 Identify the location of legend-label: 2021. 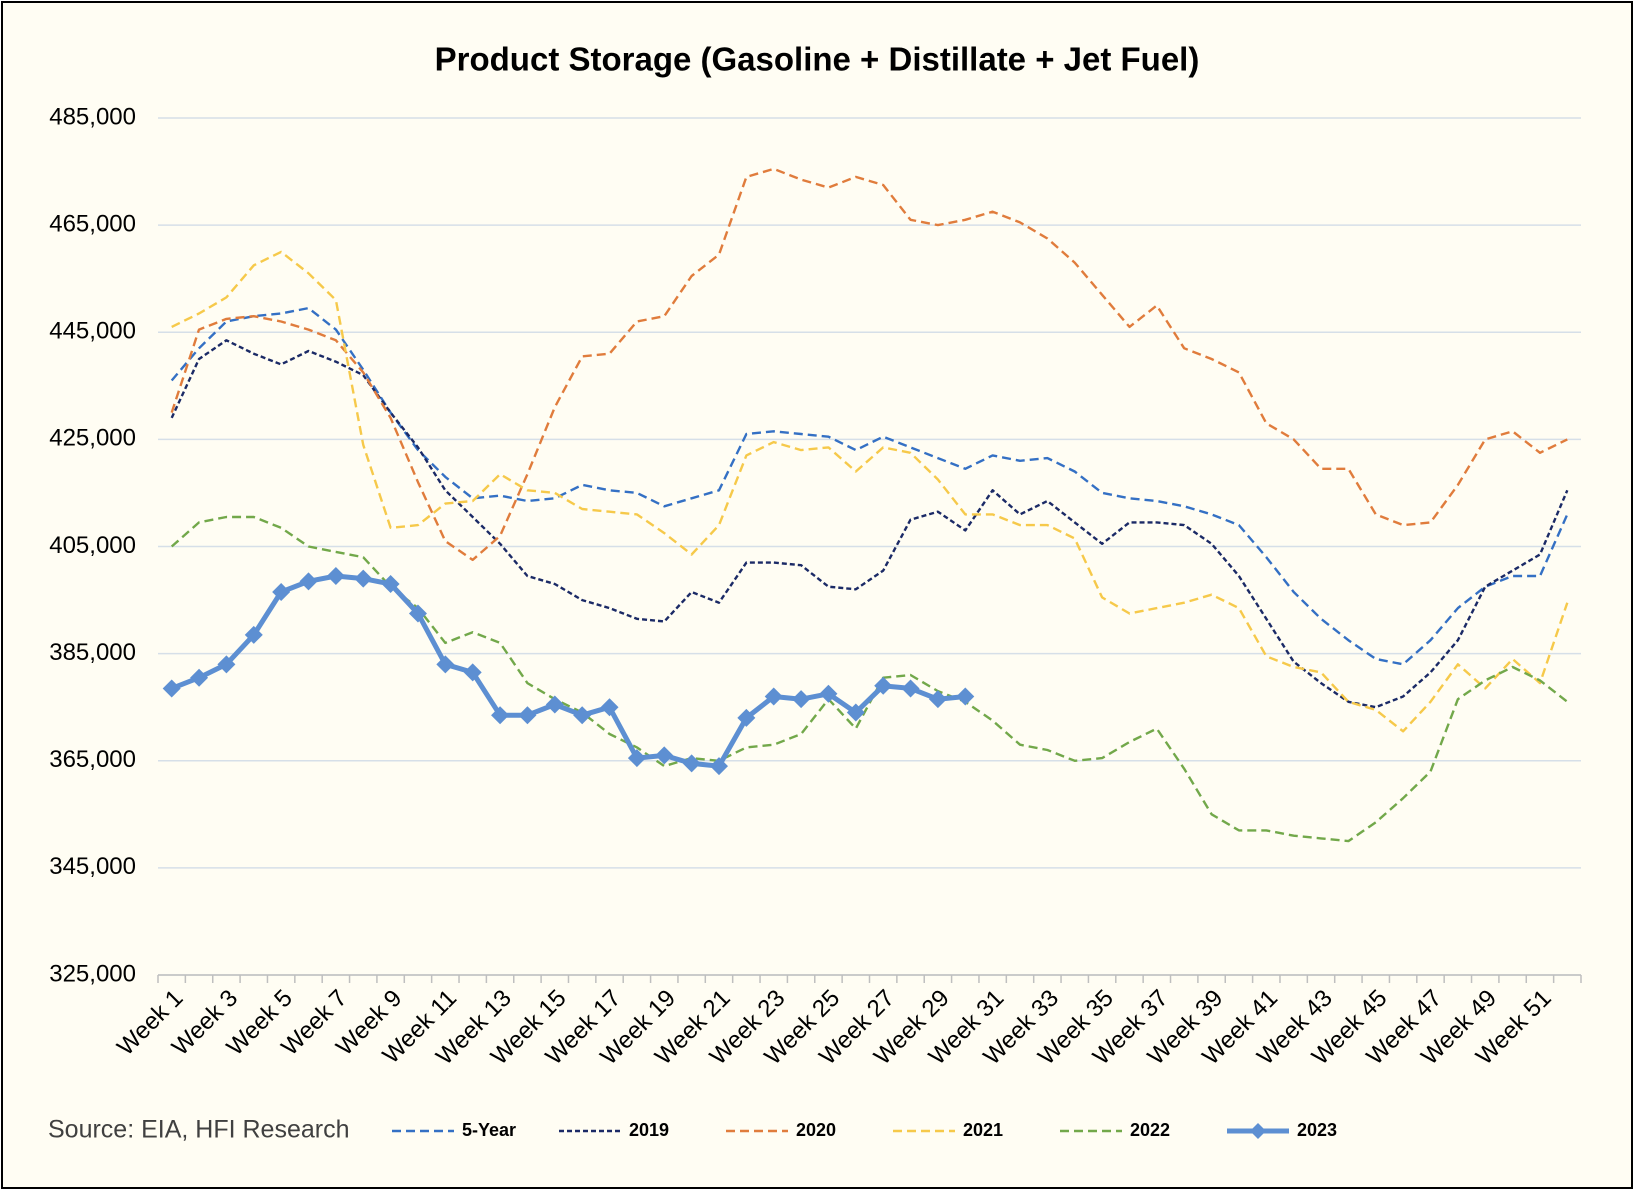
(983, 1130).